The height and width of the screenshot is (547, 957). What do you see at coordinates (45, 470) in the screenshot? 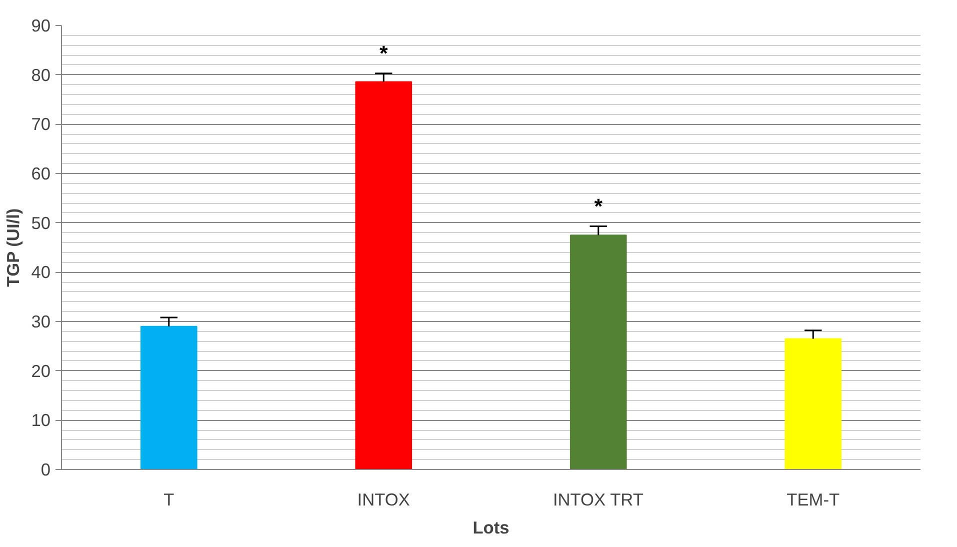
I see `y-tick-label: 0` at bounding box center [45, 470].